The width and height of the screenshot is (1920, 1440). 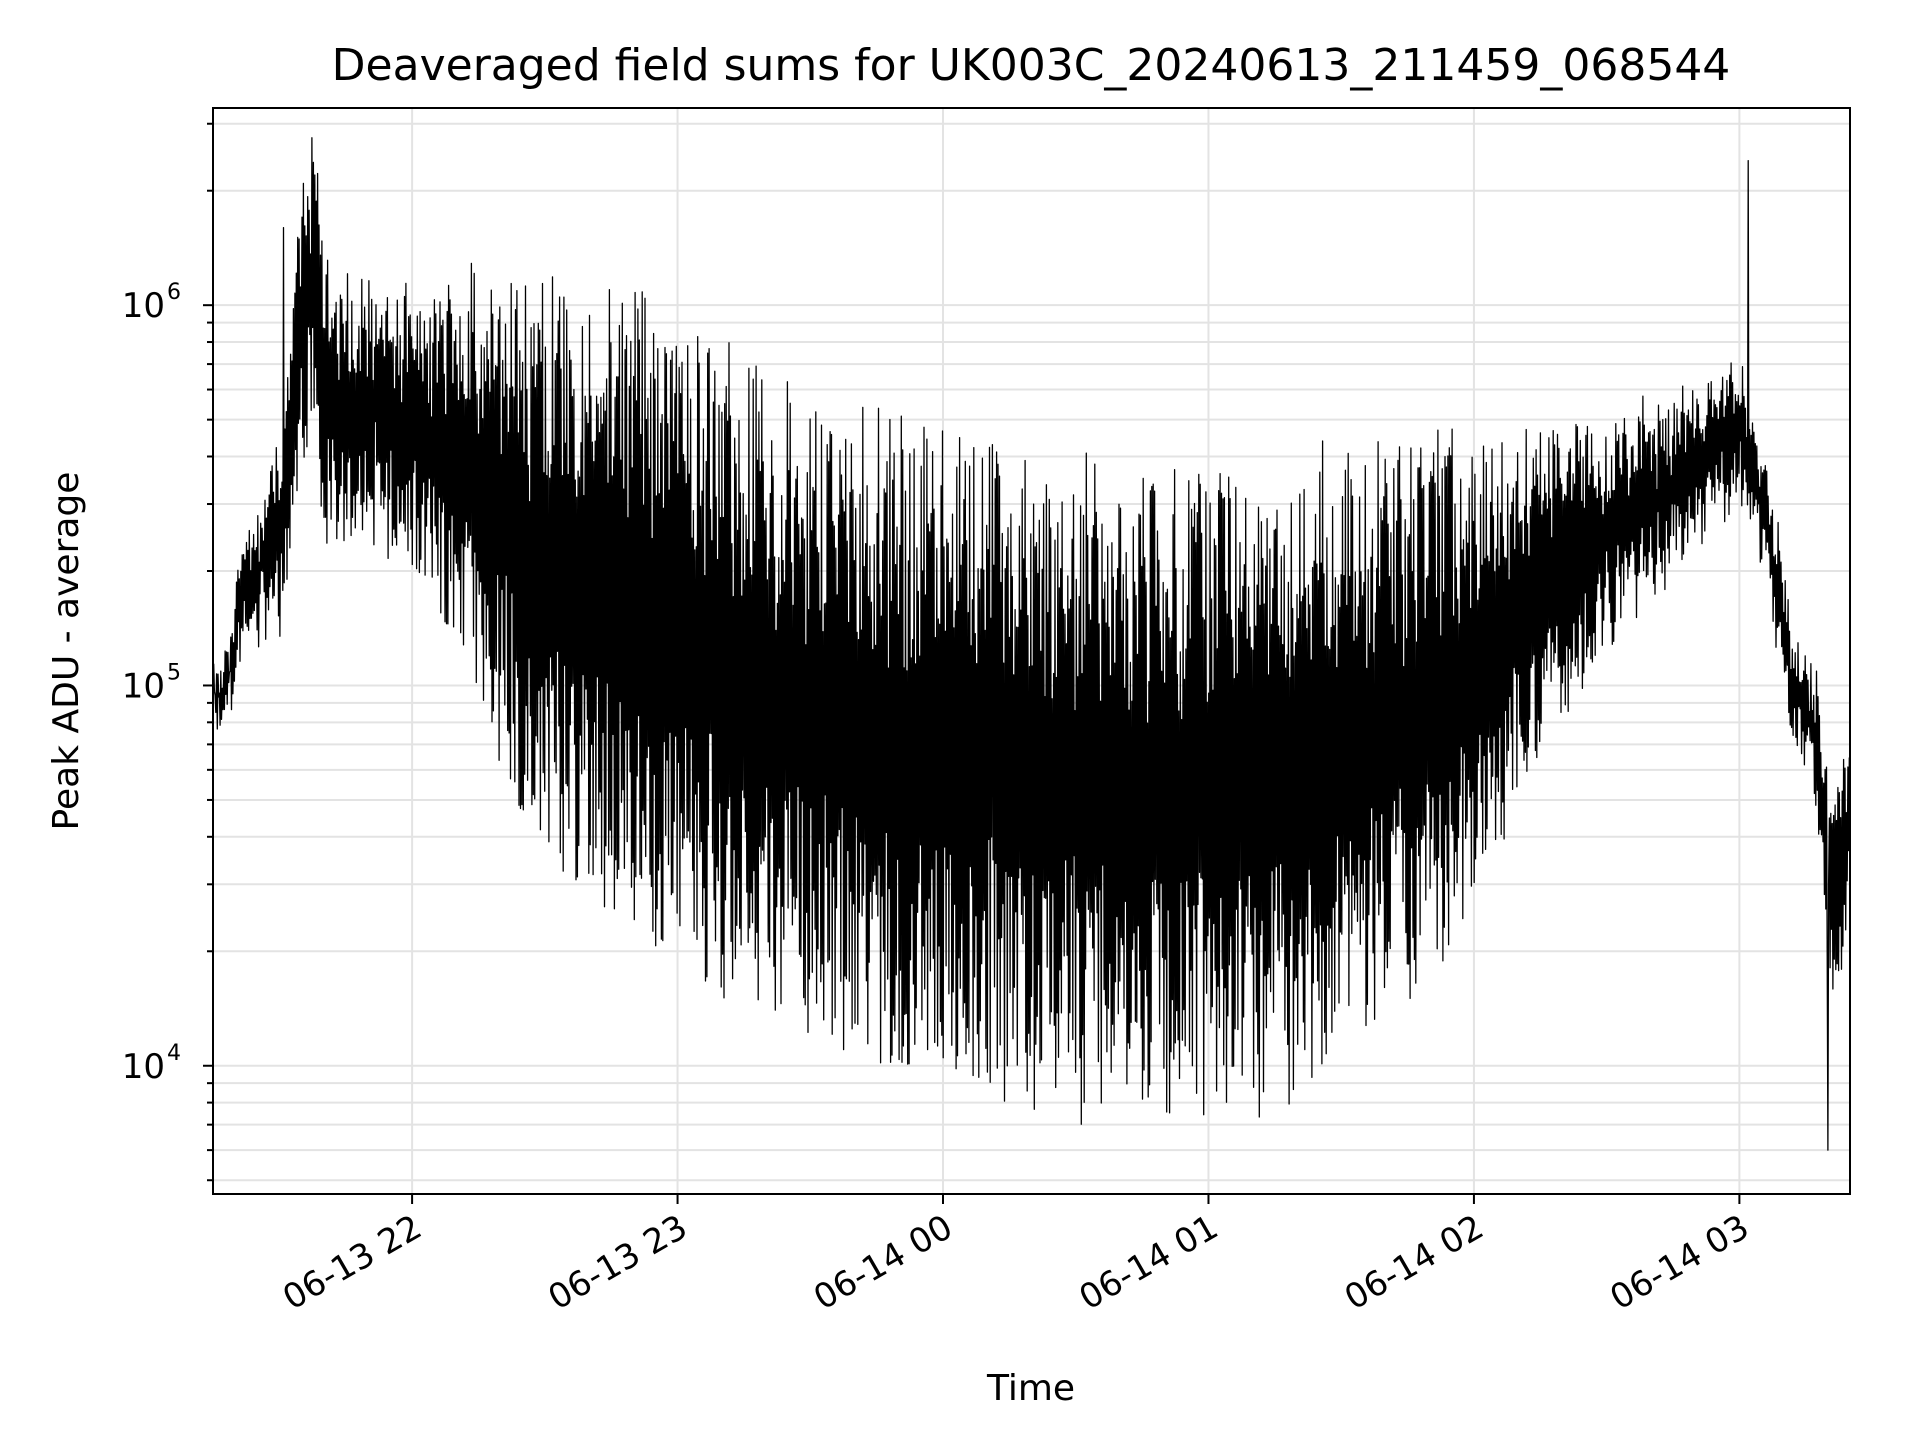 I want to click on y-tick-label-exponent: 5, so click(x=174, y=672).